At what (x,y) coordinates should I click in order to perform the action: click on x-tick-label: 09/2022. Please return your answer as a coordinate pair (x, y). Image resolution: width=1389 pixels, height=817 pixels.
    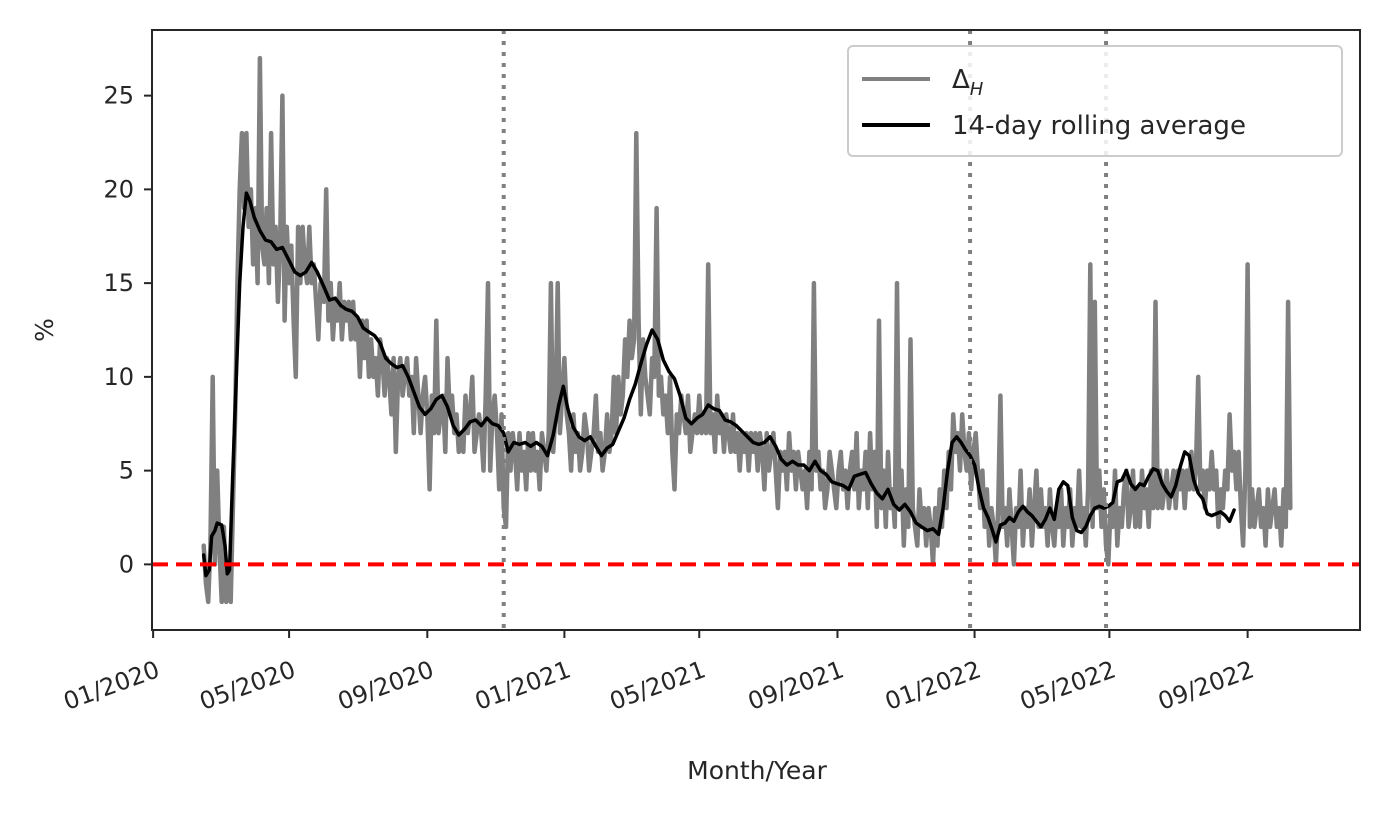
    Looking at the image, I should click on (1205, 685).